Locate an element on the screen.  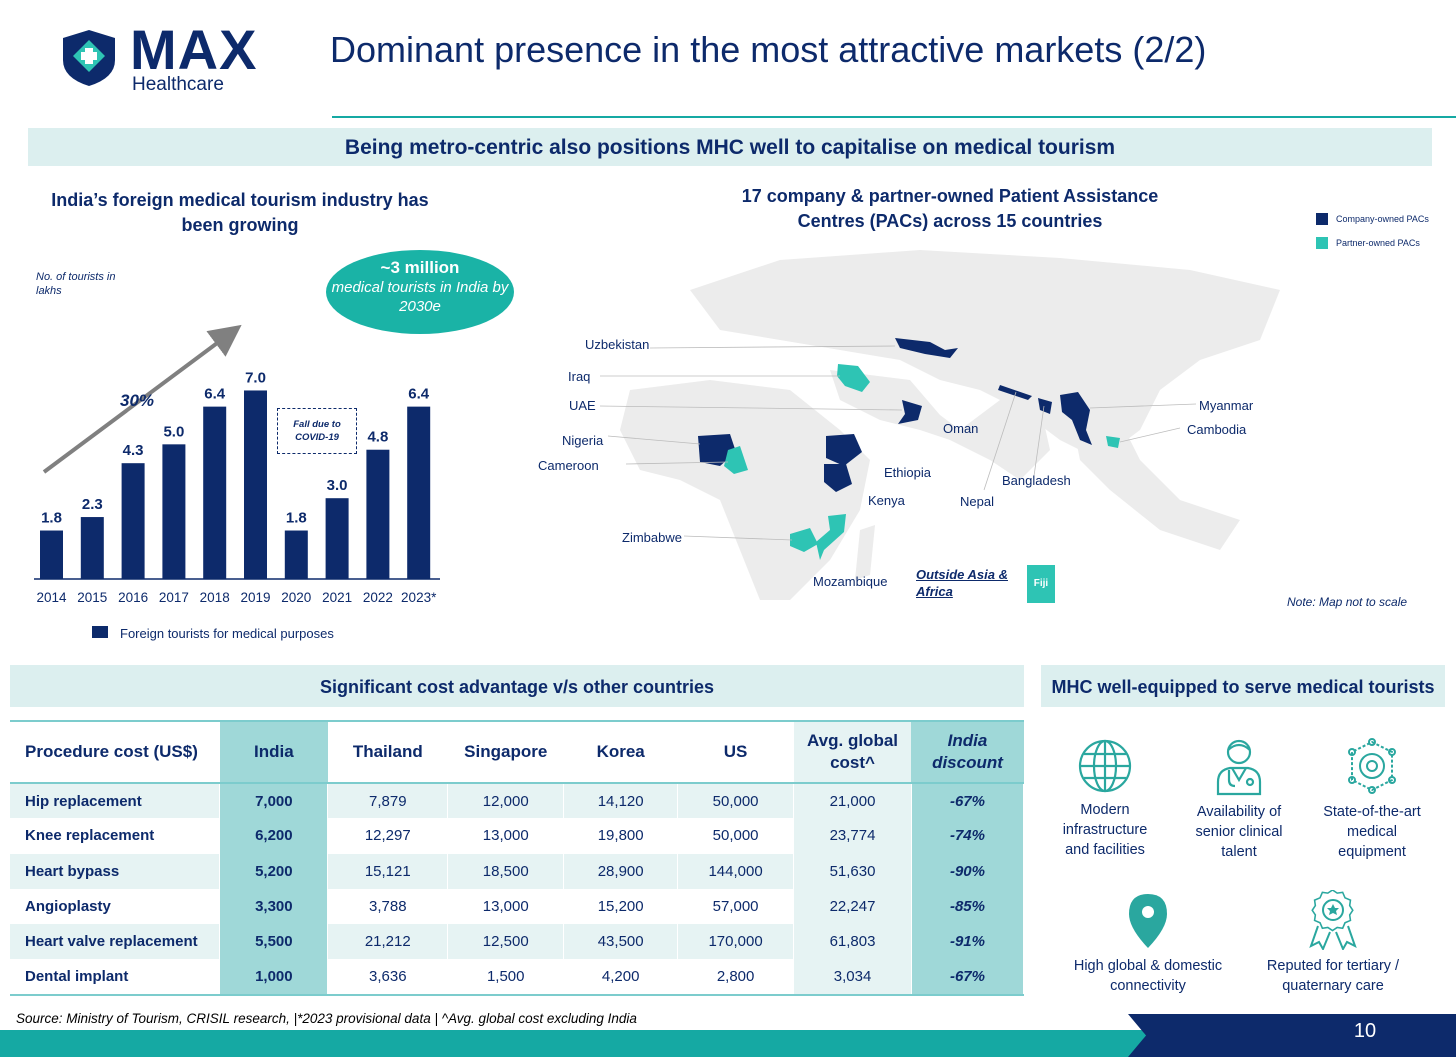
country-nepal is located at coordinates (1015, 392).